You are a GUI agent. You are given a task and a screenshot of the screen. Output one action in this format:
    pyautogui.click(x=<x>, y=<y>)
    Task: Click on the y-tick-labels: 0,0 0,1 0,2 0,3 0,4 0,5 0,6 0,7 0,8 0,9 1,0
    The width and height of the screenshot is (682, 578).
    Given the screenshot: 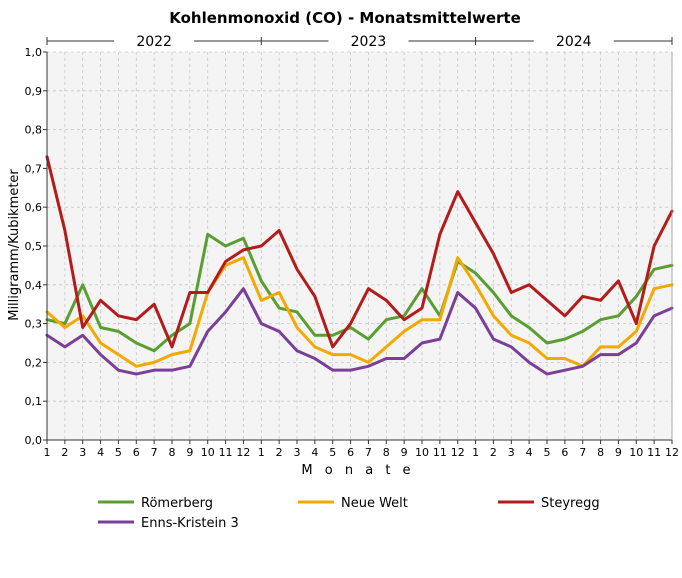 What is the action you would take?
    pyautogui.click(x=36, y=246)
    